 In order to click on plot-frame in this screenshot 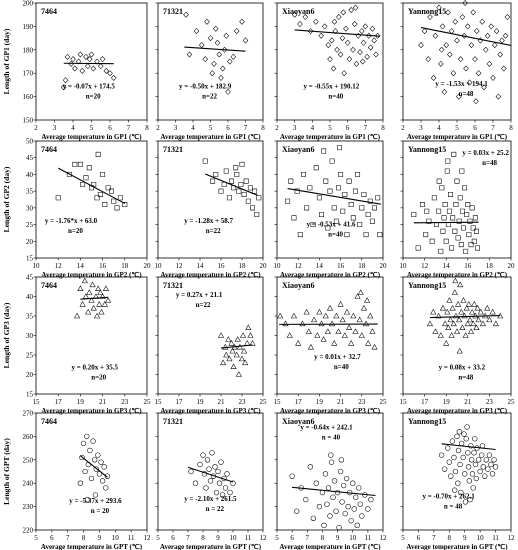, I will do `click(330, 335)`.